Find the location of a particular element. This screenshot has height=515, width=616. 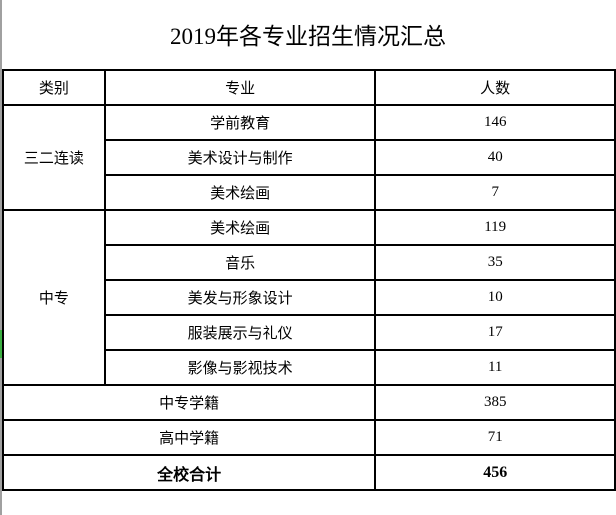

count-cell: 146 is located at coordinates (495, 122).